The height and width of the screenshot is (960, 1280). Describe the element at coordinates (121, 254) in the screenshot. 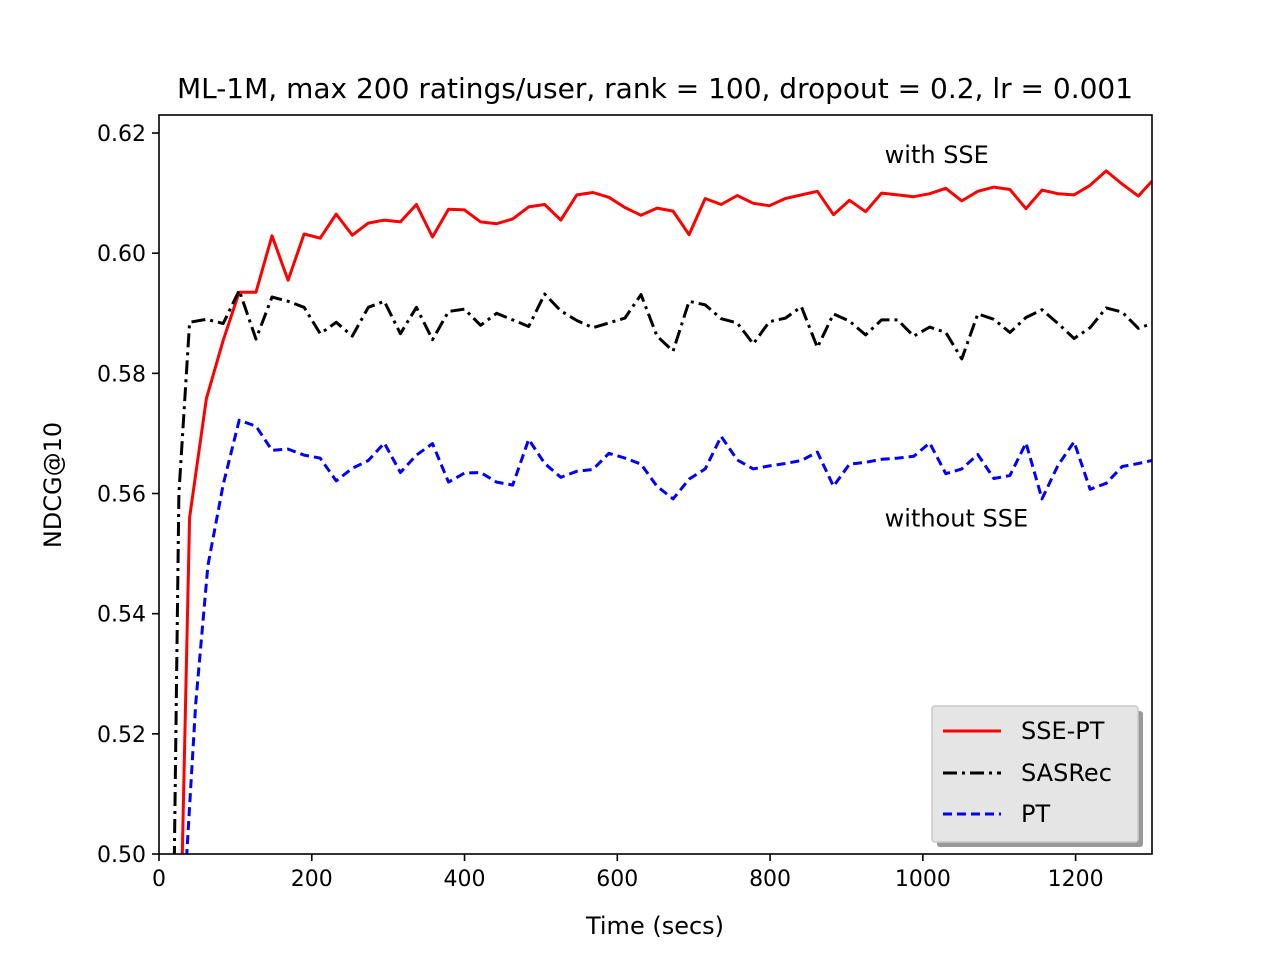

I see `y-tick-label: 0.60` at that location.